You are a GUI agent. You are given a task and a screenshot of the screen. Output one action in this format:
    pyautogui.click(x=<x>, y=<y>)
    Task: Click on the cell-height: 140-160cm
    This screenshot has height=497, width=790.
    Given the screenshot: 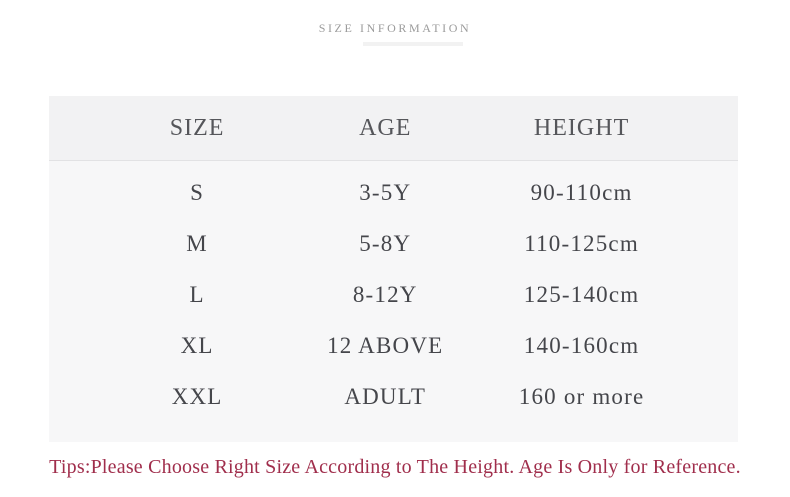 What is the action you would take?
    pyautogui.click(x=581, y=345)
    